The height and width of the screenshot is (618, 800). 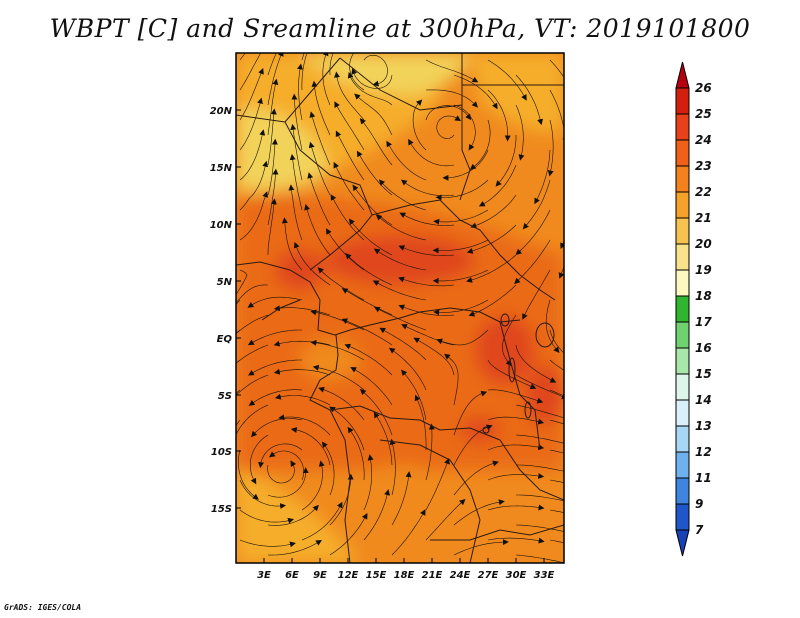 What do you see at coordinates (221, 452) in the screenshot?
I see `lat-label: 10S` at bounding box center [221, 452].